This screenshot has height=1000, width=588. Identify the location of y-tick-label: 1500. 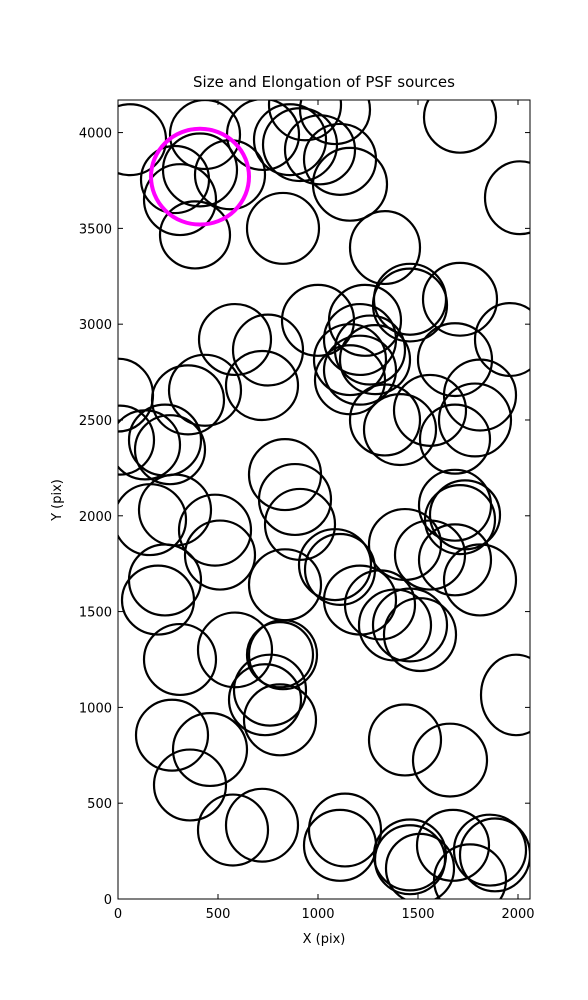
(95, 613).